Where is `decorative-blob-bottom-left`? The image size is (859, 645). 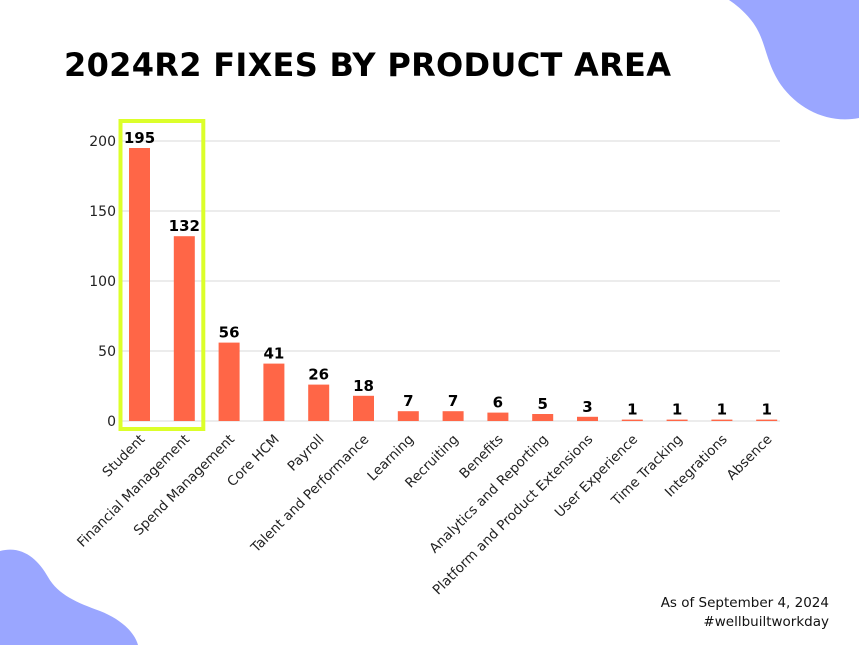 decorative-blob-bottom-left is located at coordinates (69, 597).